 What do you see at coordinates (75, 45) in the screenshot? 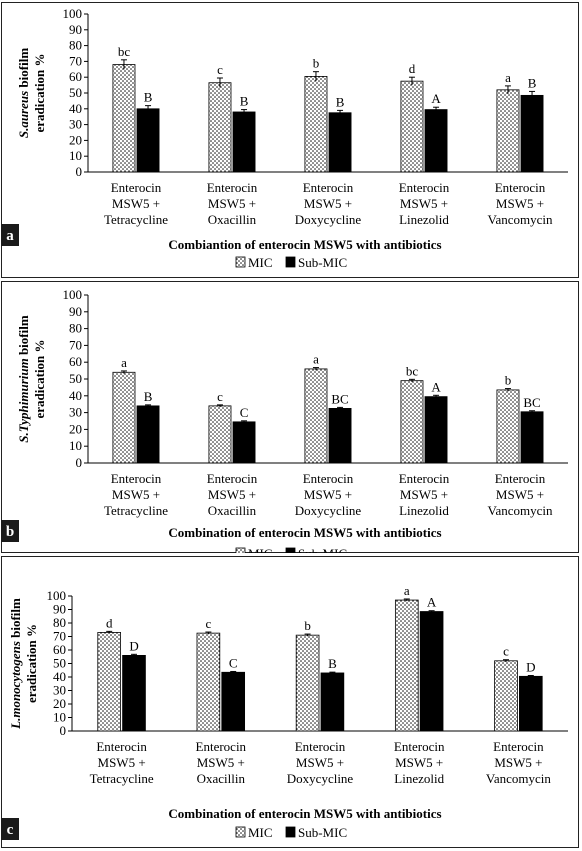
I see `y-tick-label: 80` at bounding box center [75, 45].